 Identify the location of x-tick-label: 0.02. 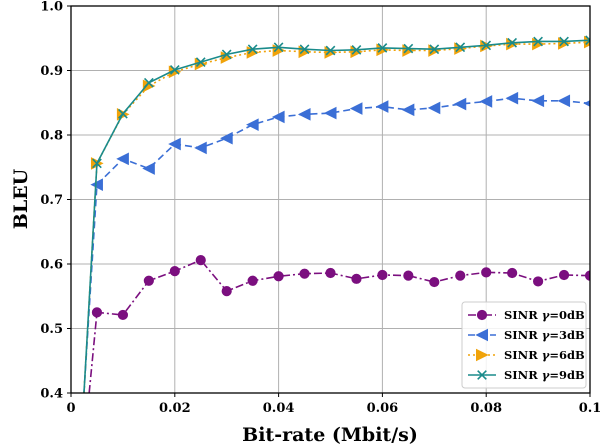
(175, 408).